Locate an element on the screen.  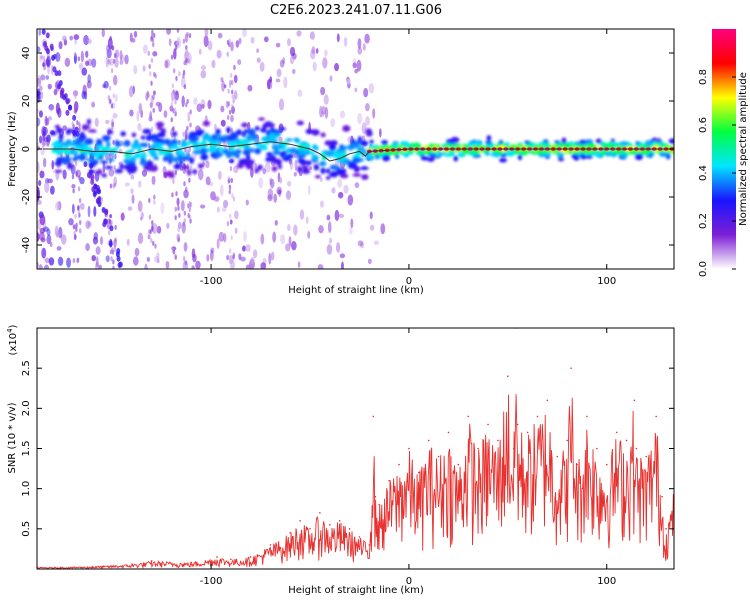
x-tick-label: -100 is located at coordinates (211, 581).